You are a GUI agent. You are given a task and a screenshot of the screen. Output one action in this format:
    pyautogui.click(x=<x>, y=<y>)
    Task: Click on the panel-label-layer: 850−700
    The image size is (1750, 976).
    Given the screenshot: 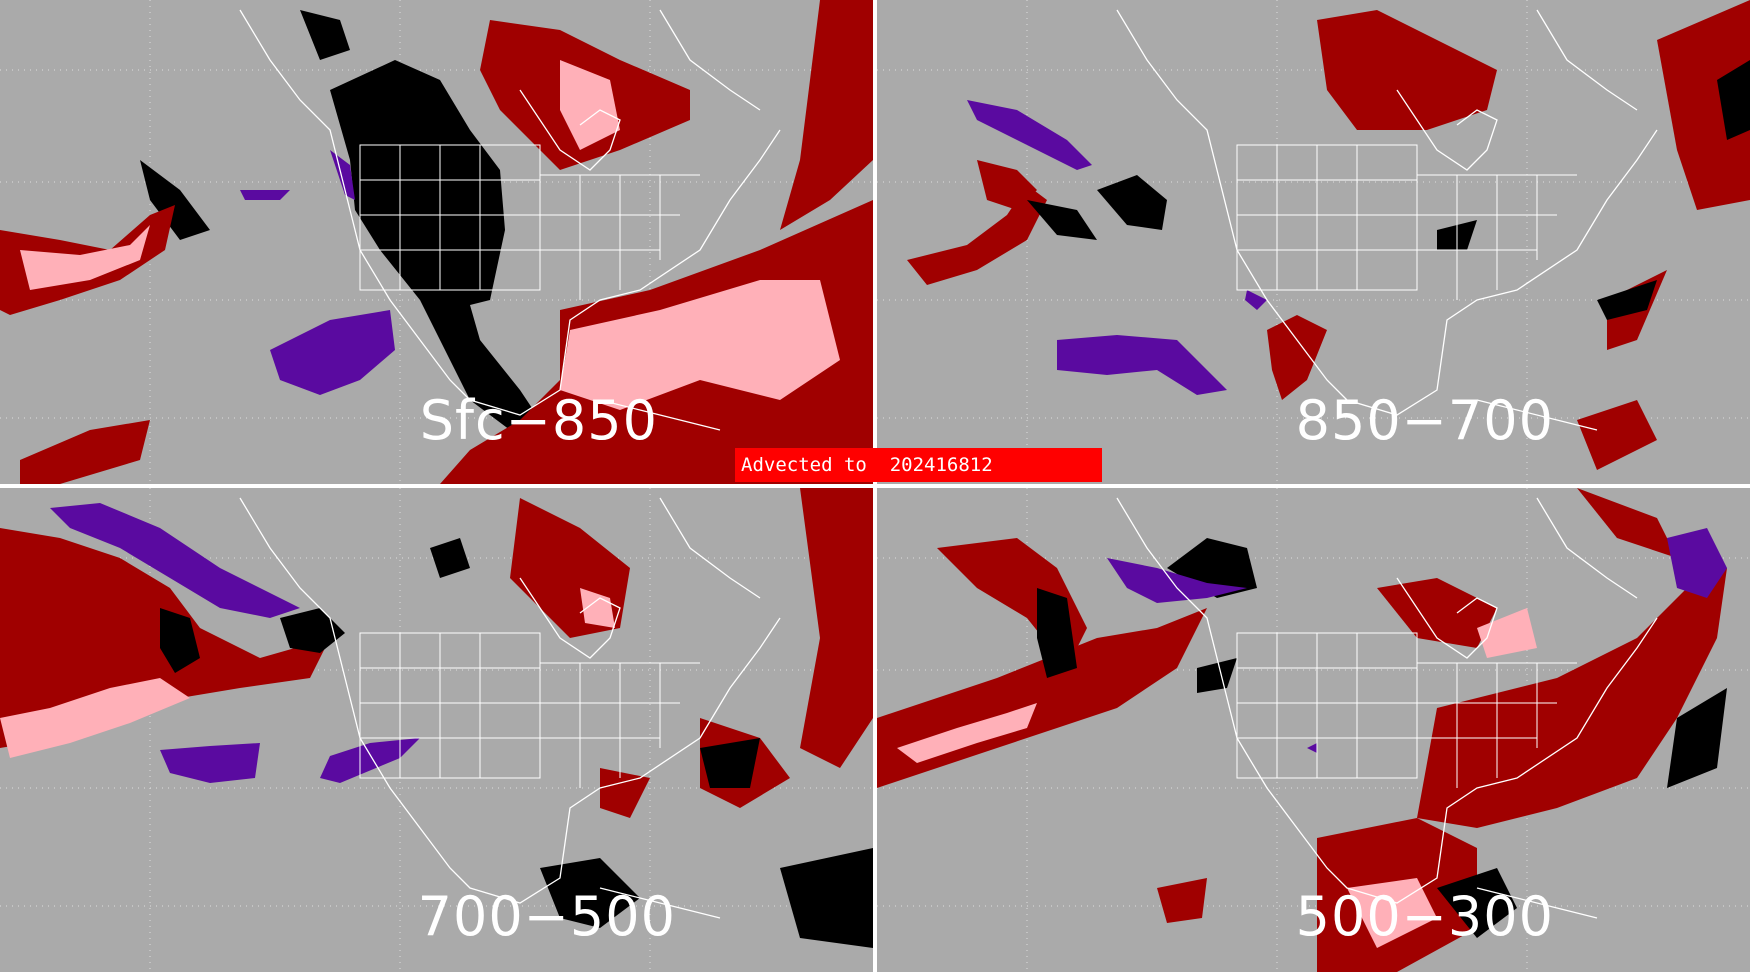 What is the action you would take?
    pyautogui.click(x=1424, y=420)
    